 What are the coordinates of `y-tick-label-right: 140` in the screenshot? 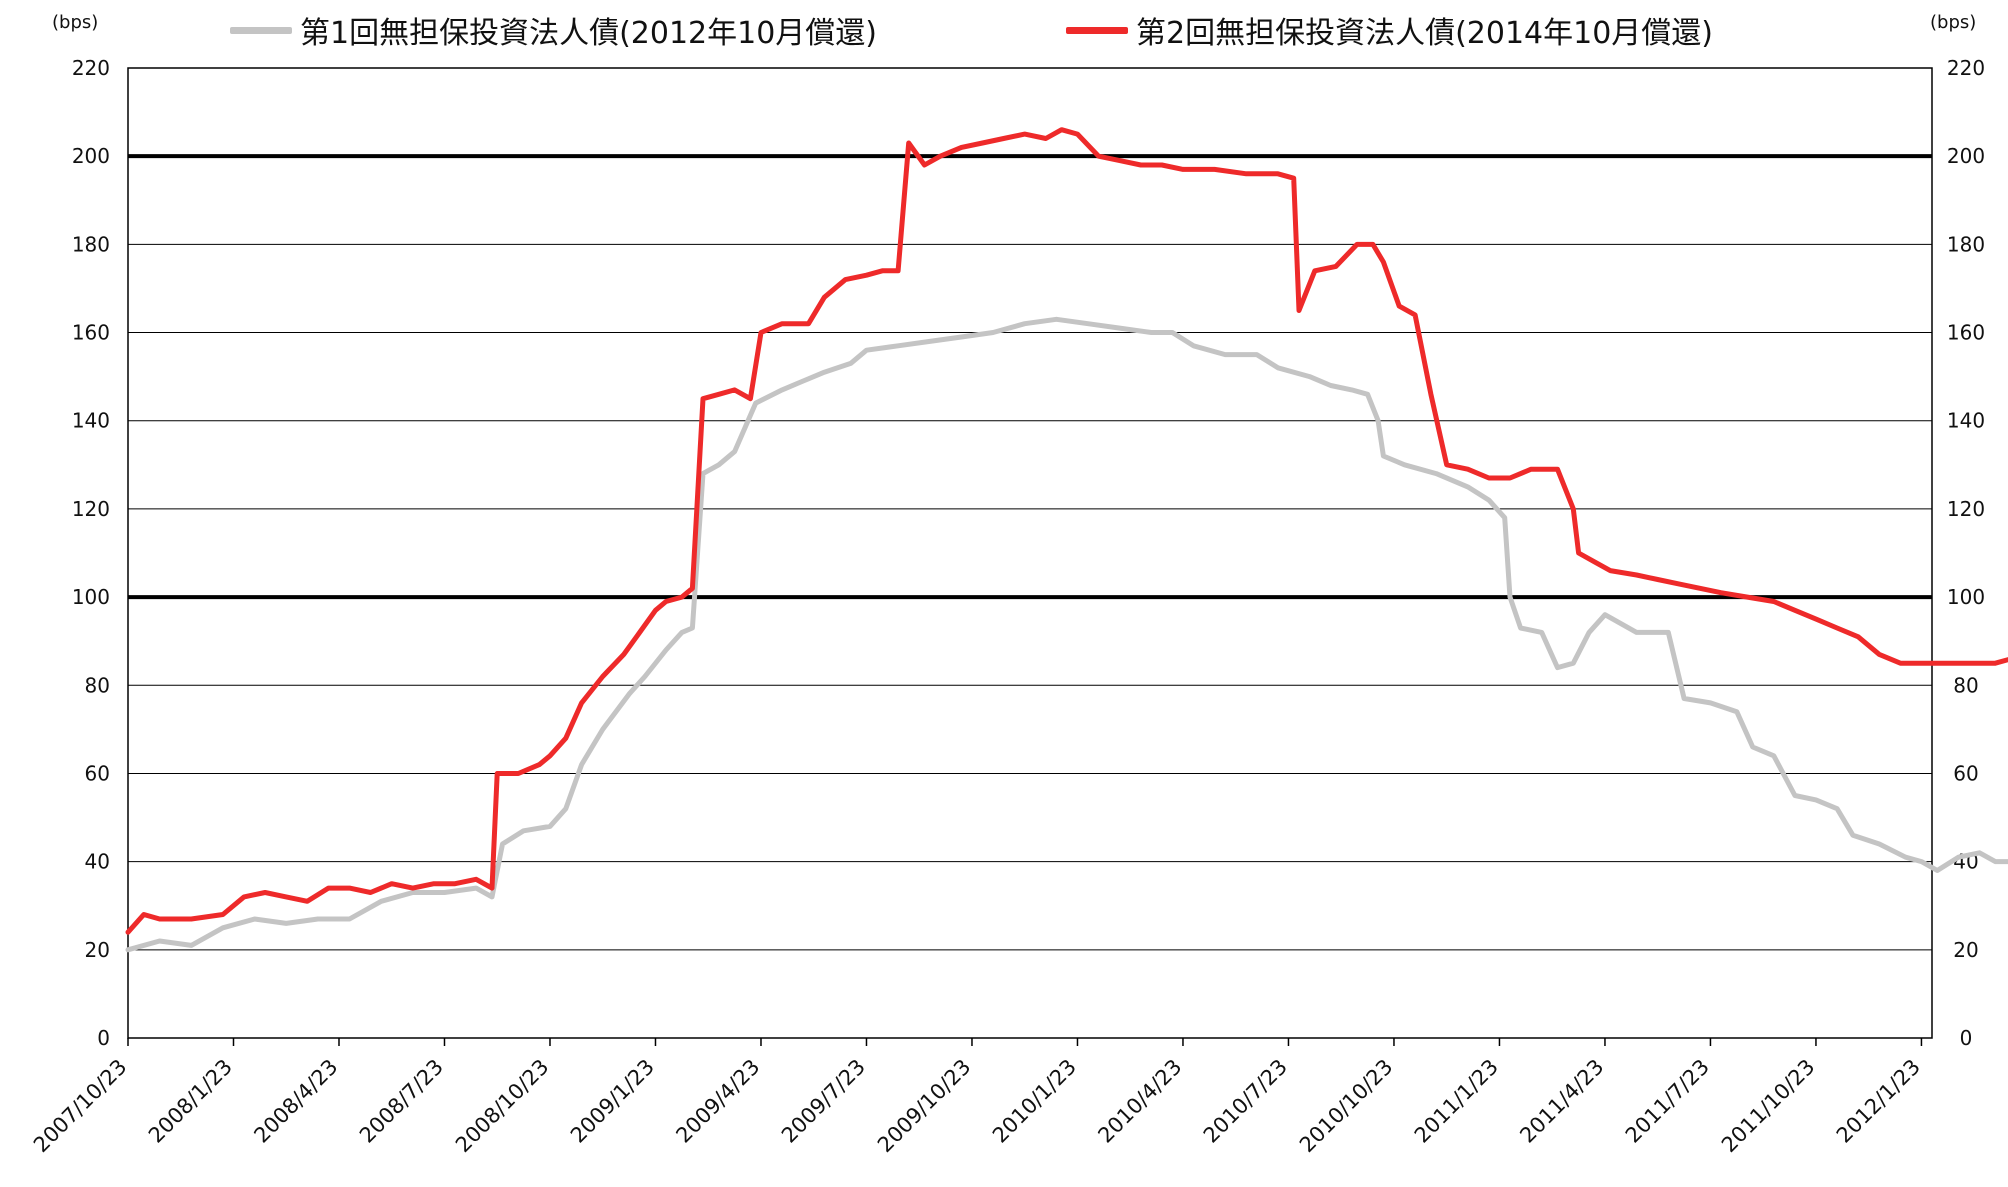 It's located at (1966, 421).